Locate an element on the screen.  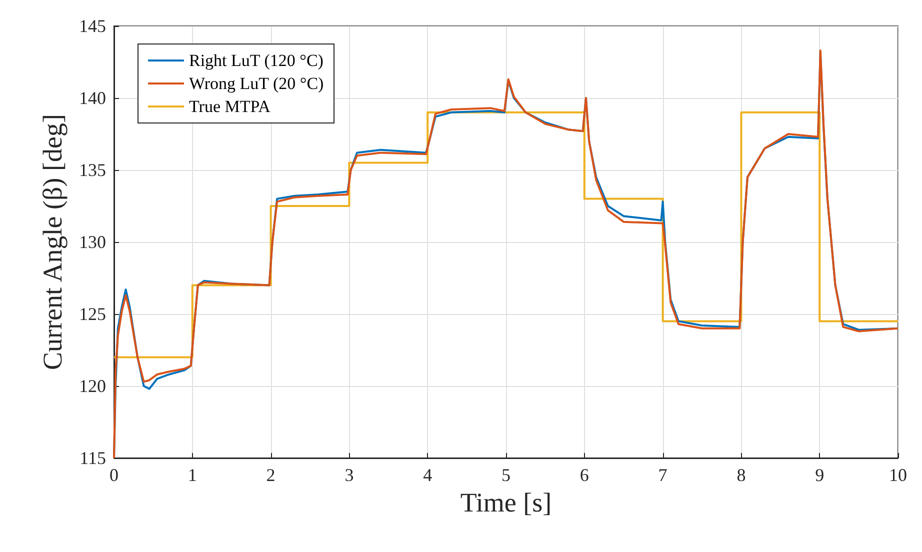
x-tick-label: 4 is located at coordinates (427, 475).